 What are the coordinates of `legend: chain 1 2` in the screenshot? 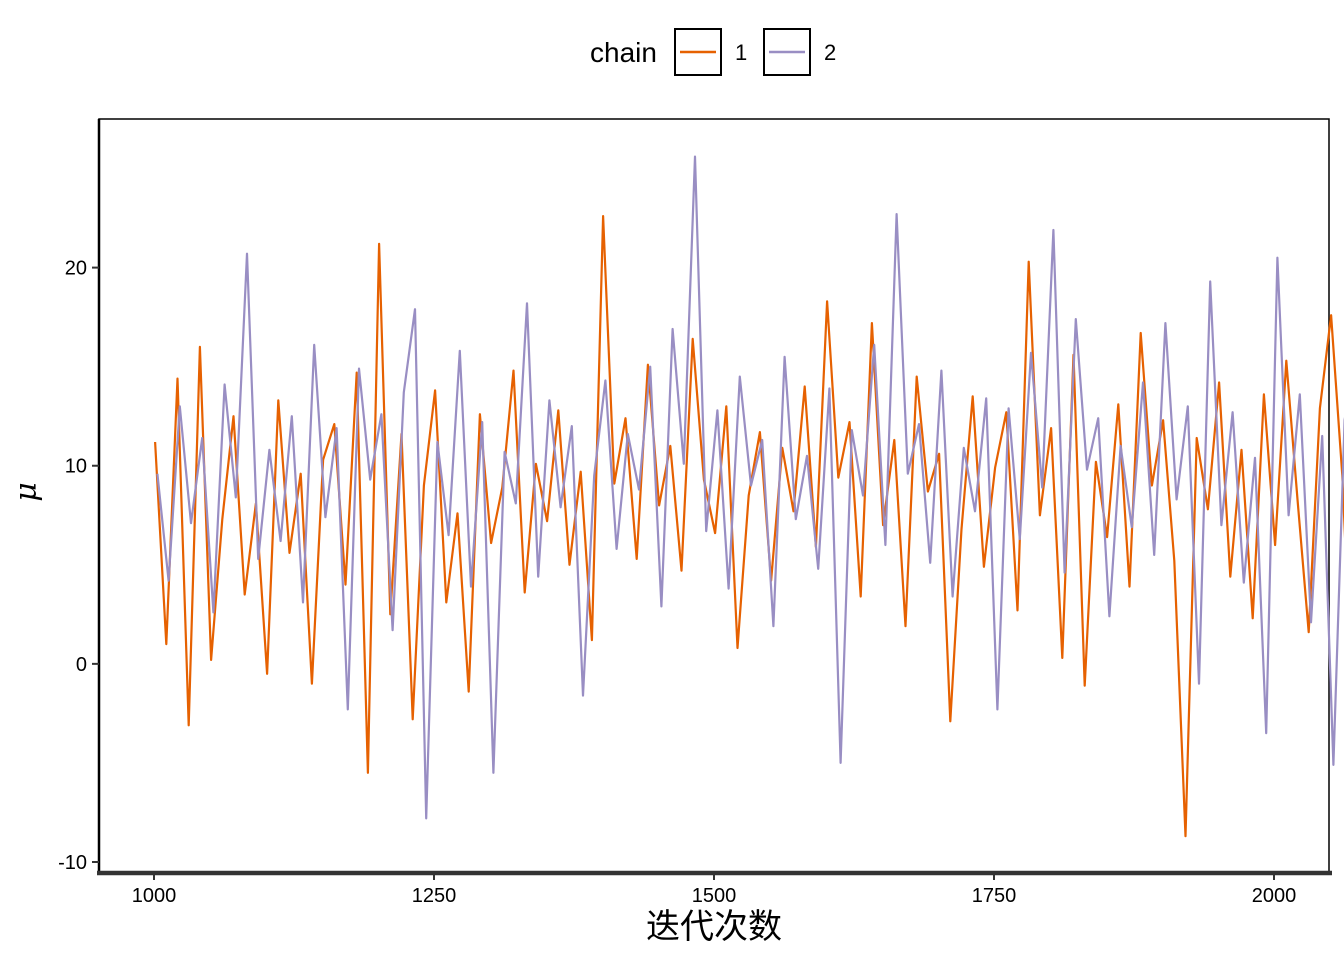 It's located at (713, 52).